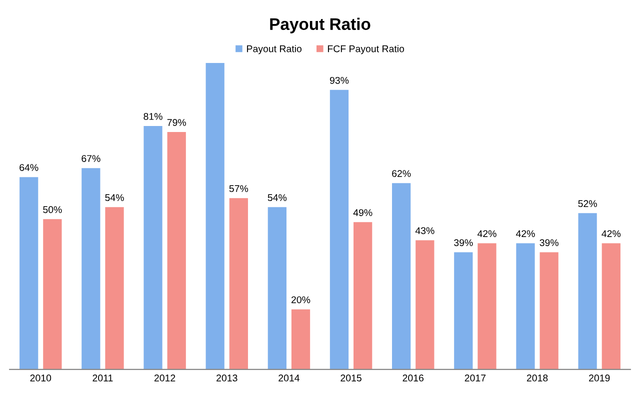 This screenshot has height=393, width=640. What do you see at coordinates (153, 116) in the screenshot?
I see `data-label: 81%` at bounding box center [153, 116].